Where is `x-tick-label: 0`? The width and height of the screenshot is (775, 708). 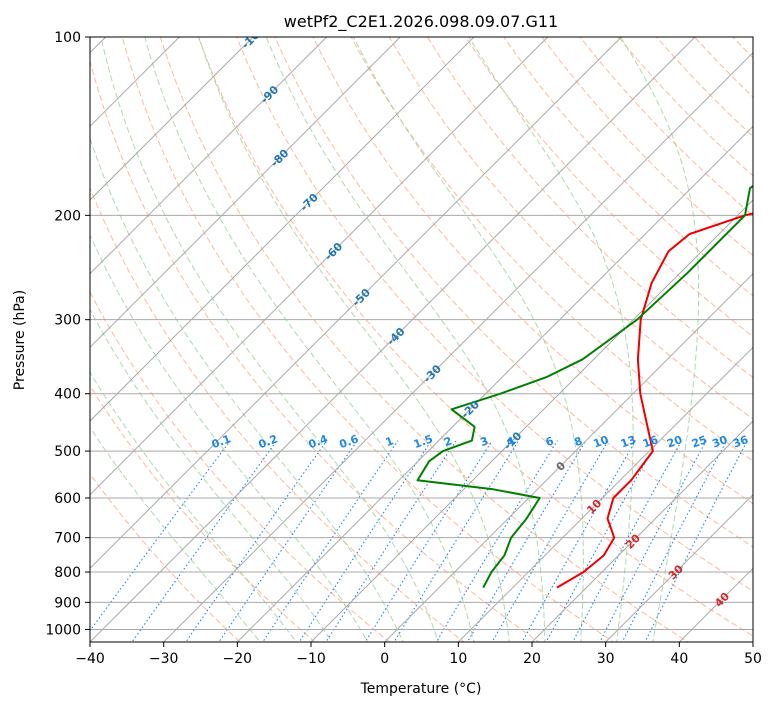 x-tick-label: 0 is located at coordinates (384, 659).